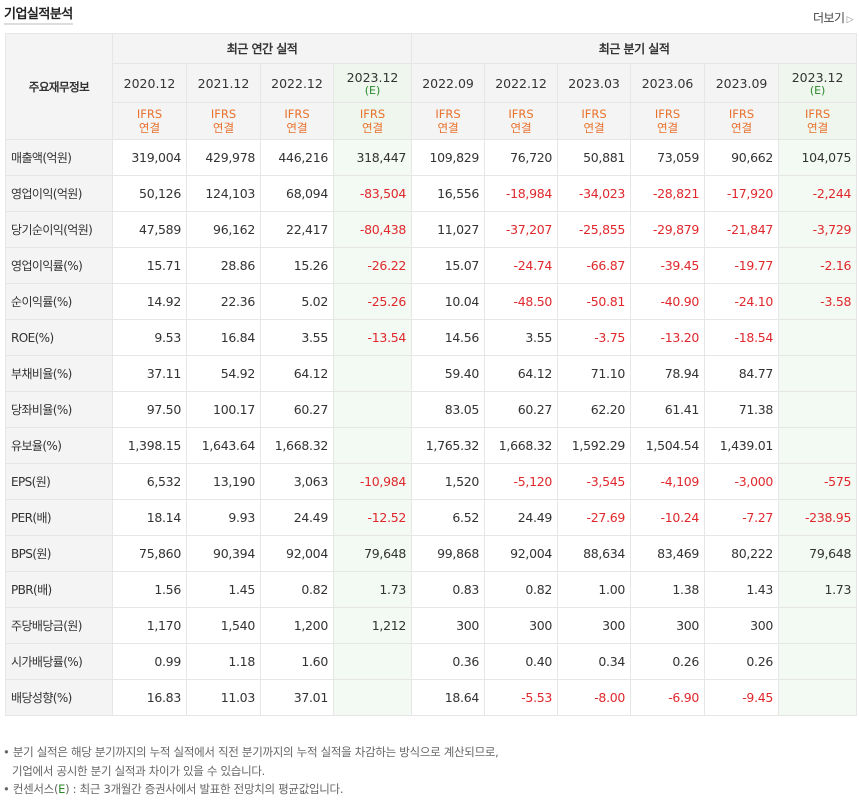  What do you see at coordinates (139, 770) in the screenshot?
I see `footnote-quarterly-cont: 기업에서 공시한 분기 실적과 차이가 있을 수 있습니다.` at bounding box center [139, 770].